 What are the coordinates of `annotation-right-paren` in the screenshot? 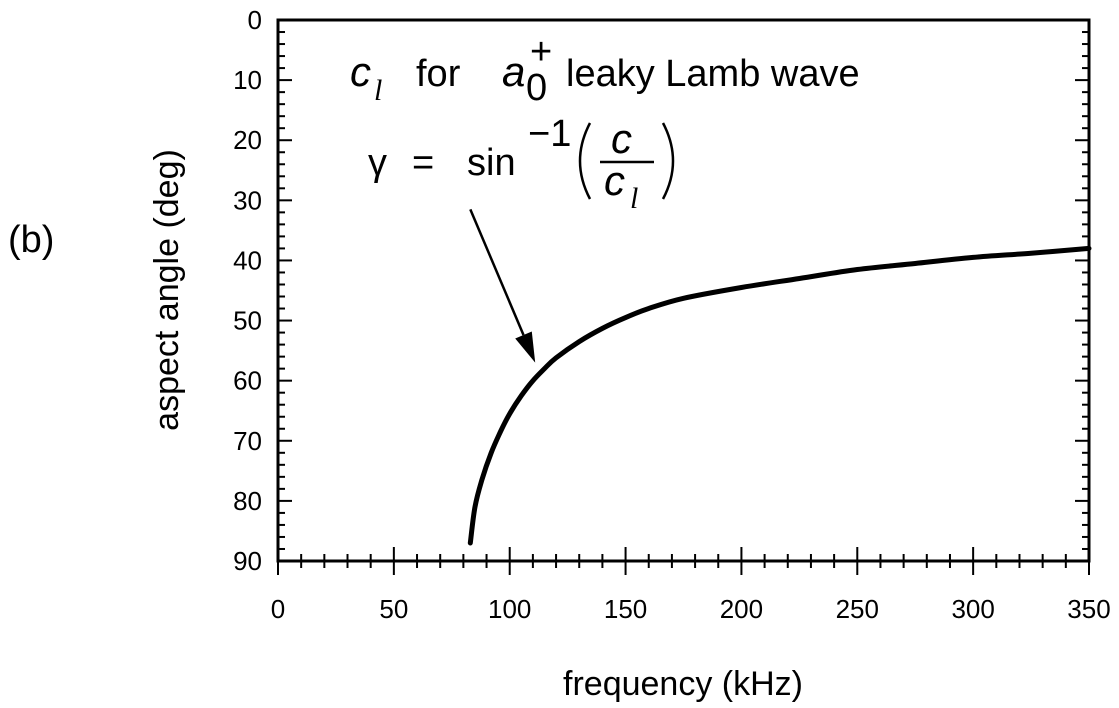 It's located at (668, 161).